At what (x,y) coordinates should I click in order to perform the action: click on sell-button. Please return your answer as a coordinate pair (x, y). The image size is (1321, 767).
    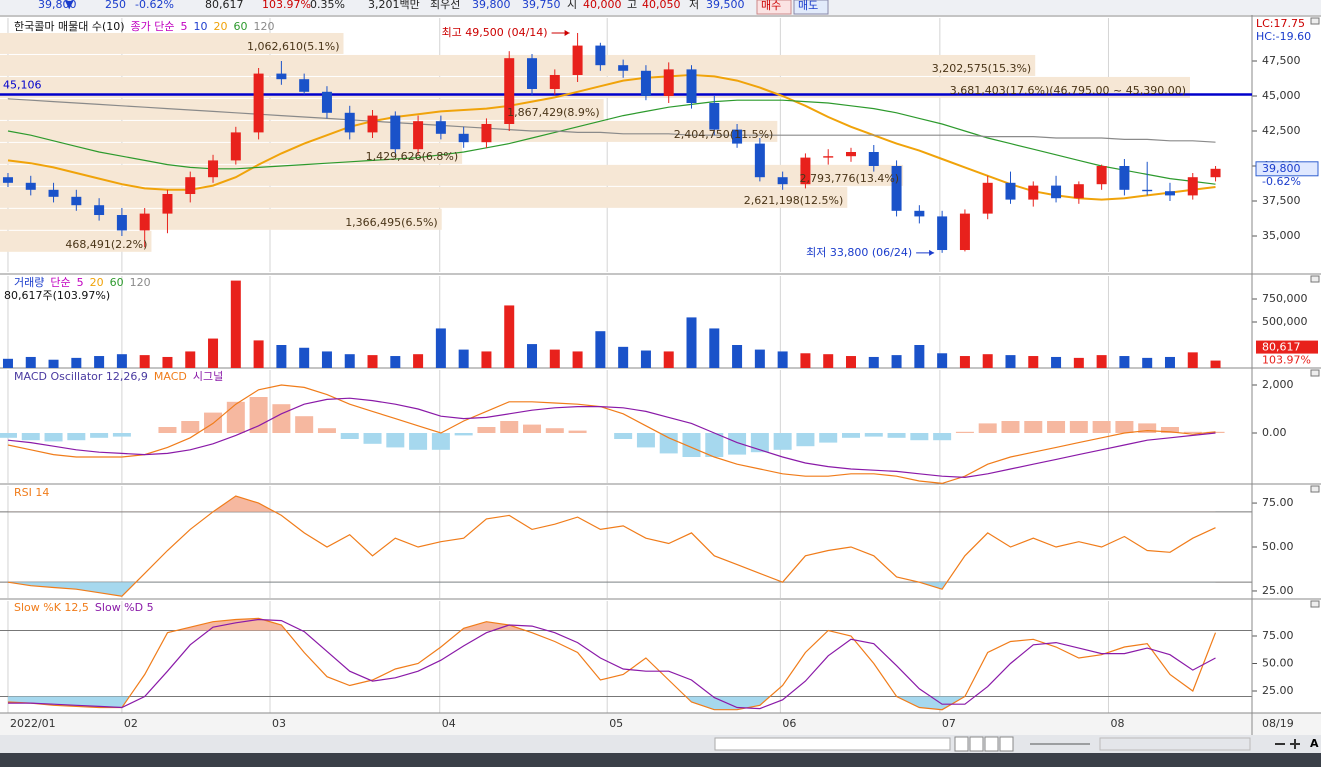
    Looking at the image, I should click on (811, 7).